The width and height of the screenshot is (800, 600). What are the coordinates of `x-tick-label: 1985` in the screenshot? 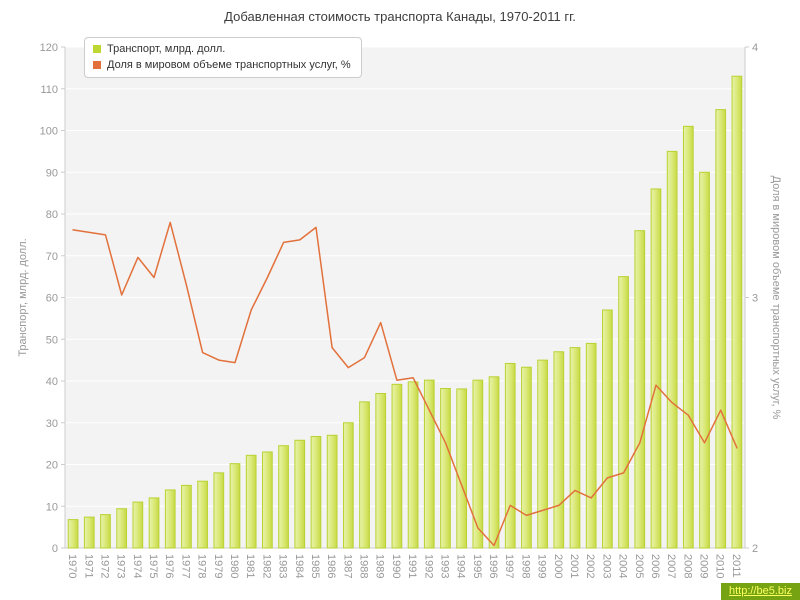 It's located at (315, 566).